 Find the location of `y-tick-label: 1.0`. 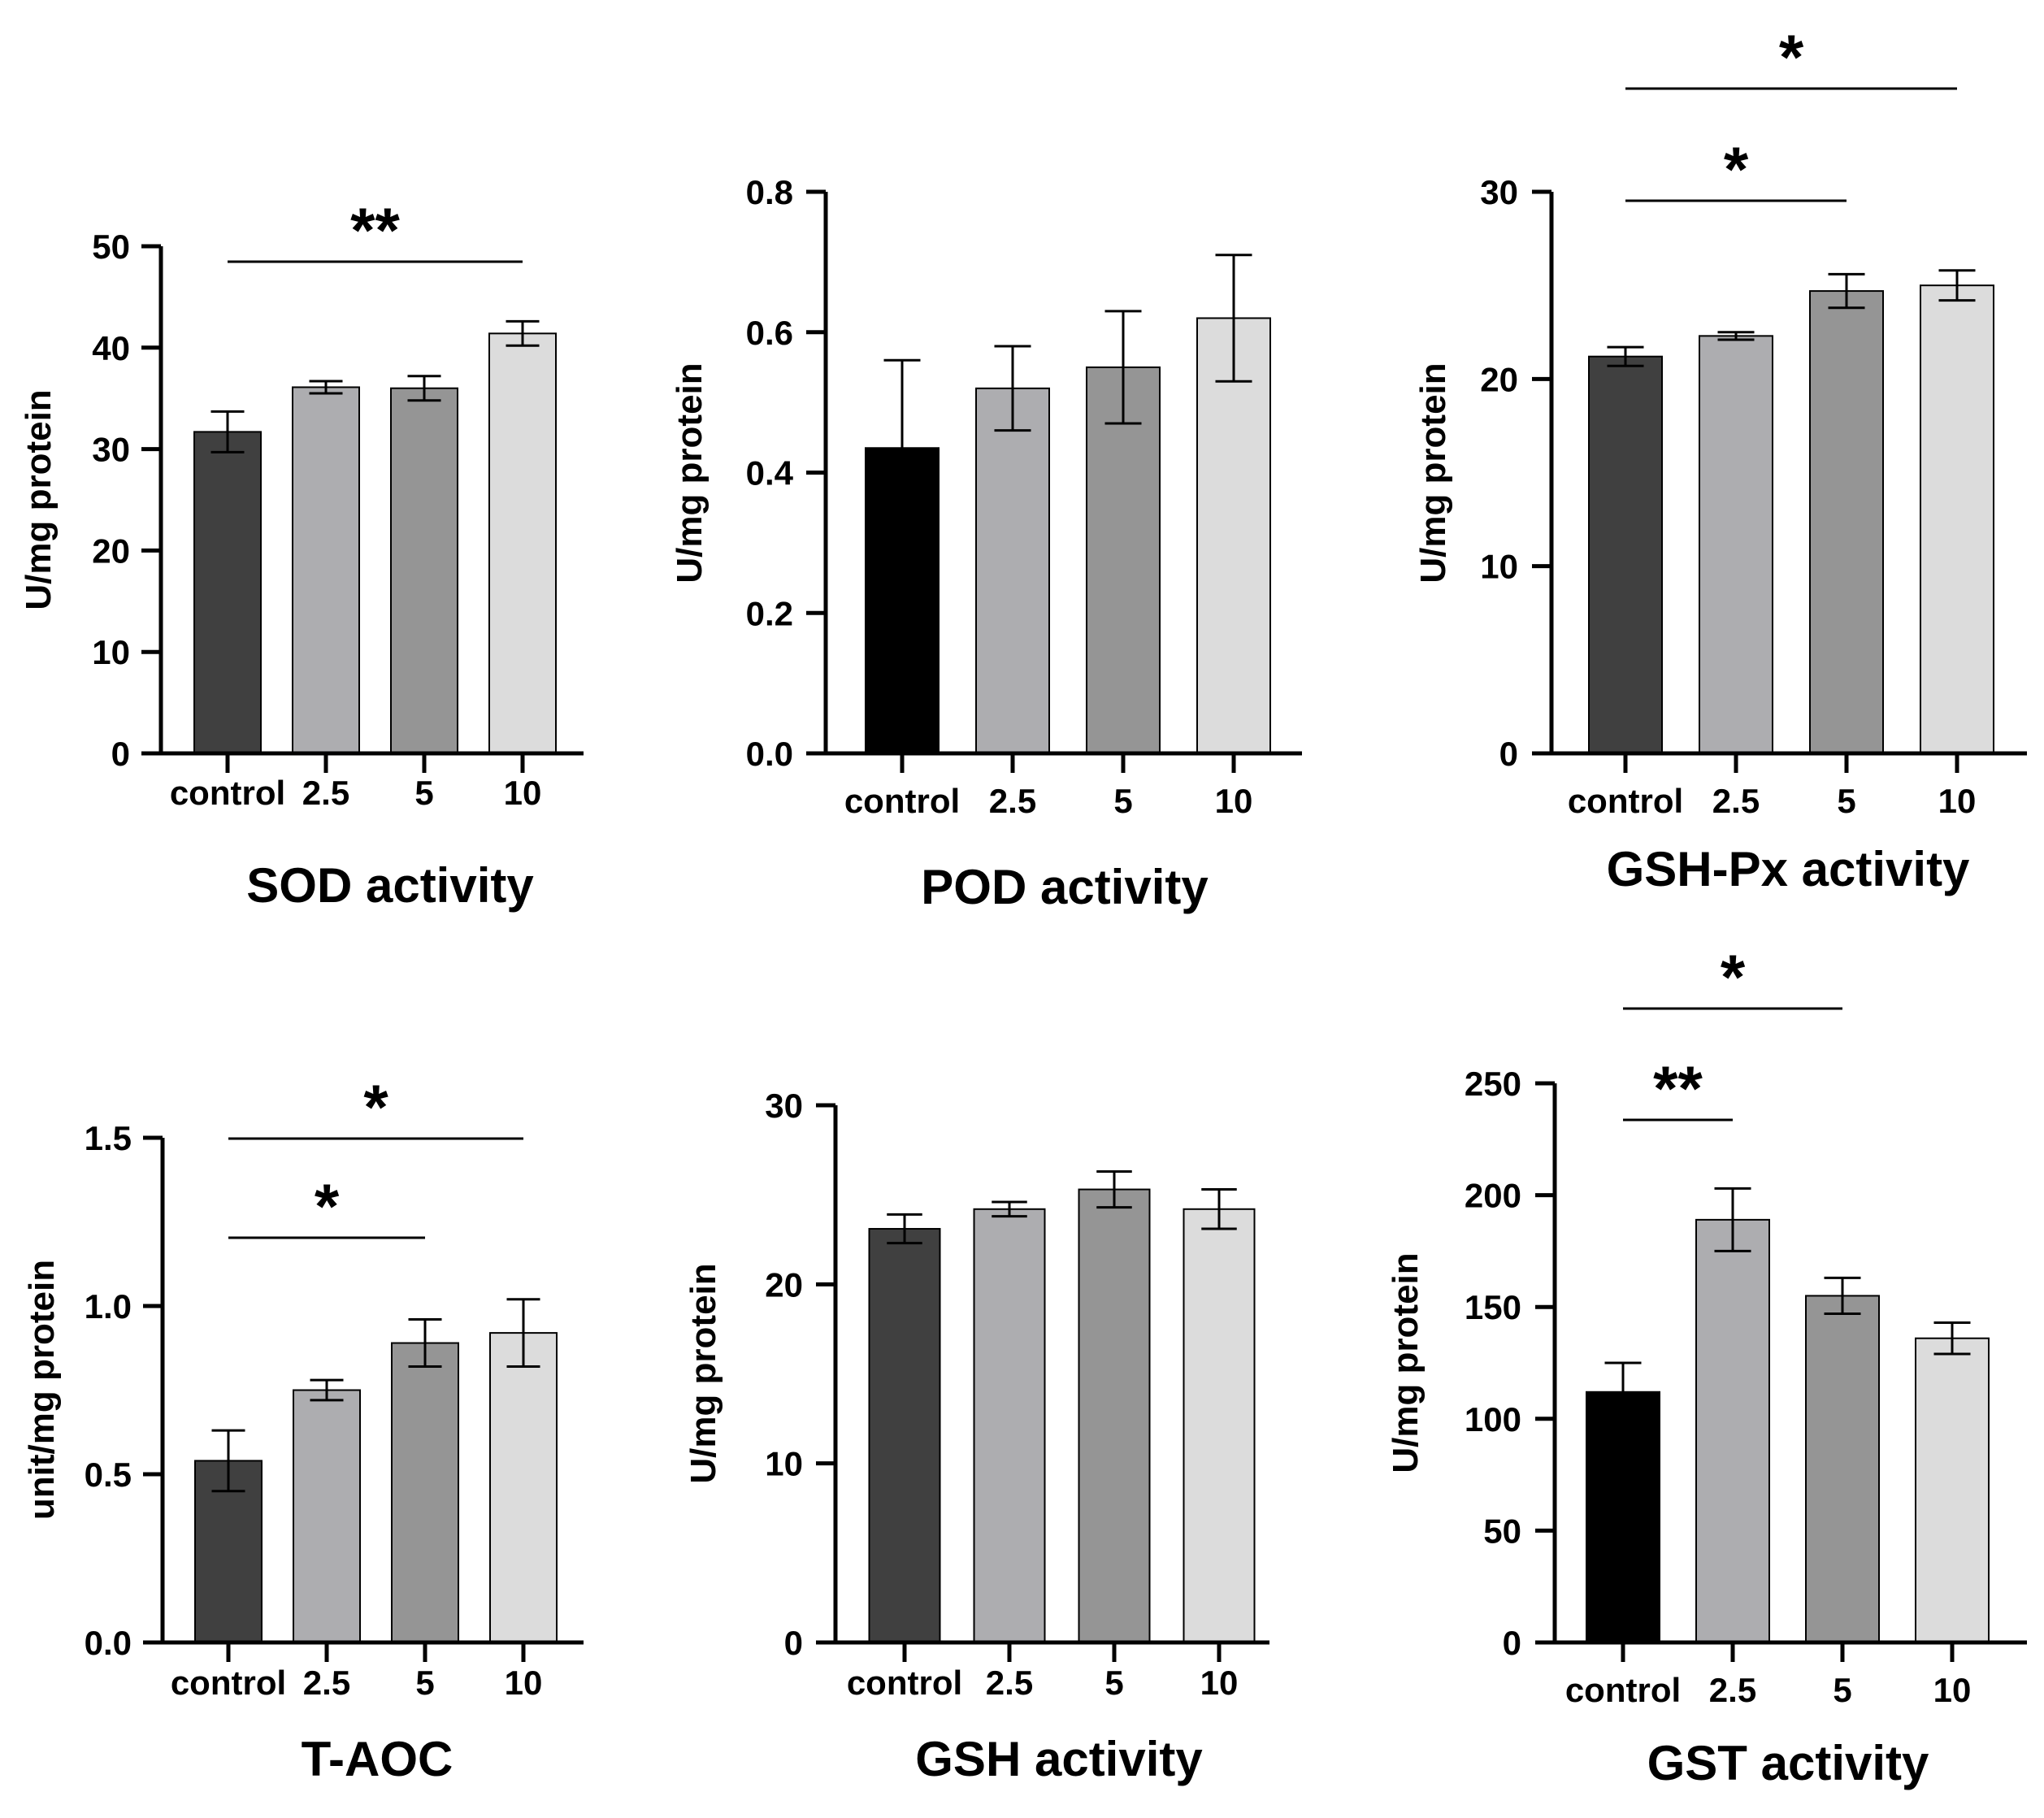

y-tick-label: 1.0 is located at coordinates (108, 1306).